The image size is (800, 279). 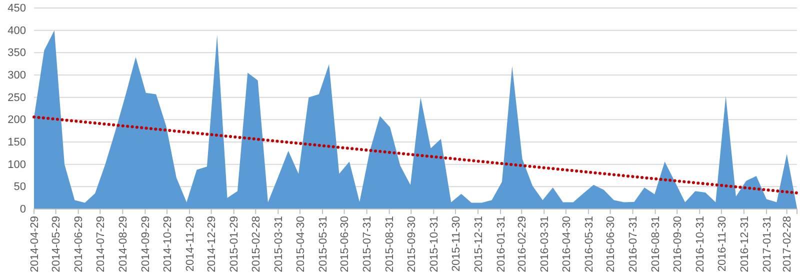 I want to click on x-tick-label: 2016-07-31, so click(x=634, y=244).